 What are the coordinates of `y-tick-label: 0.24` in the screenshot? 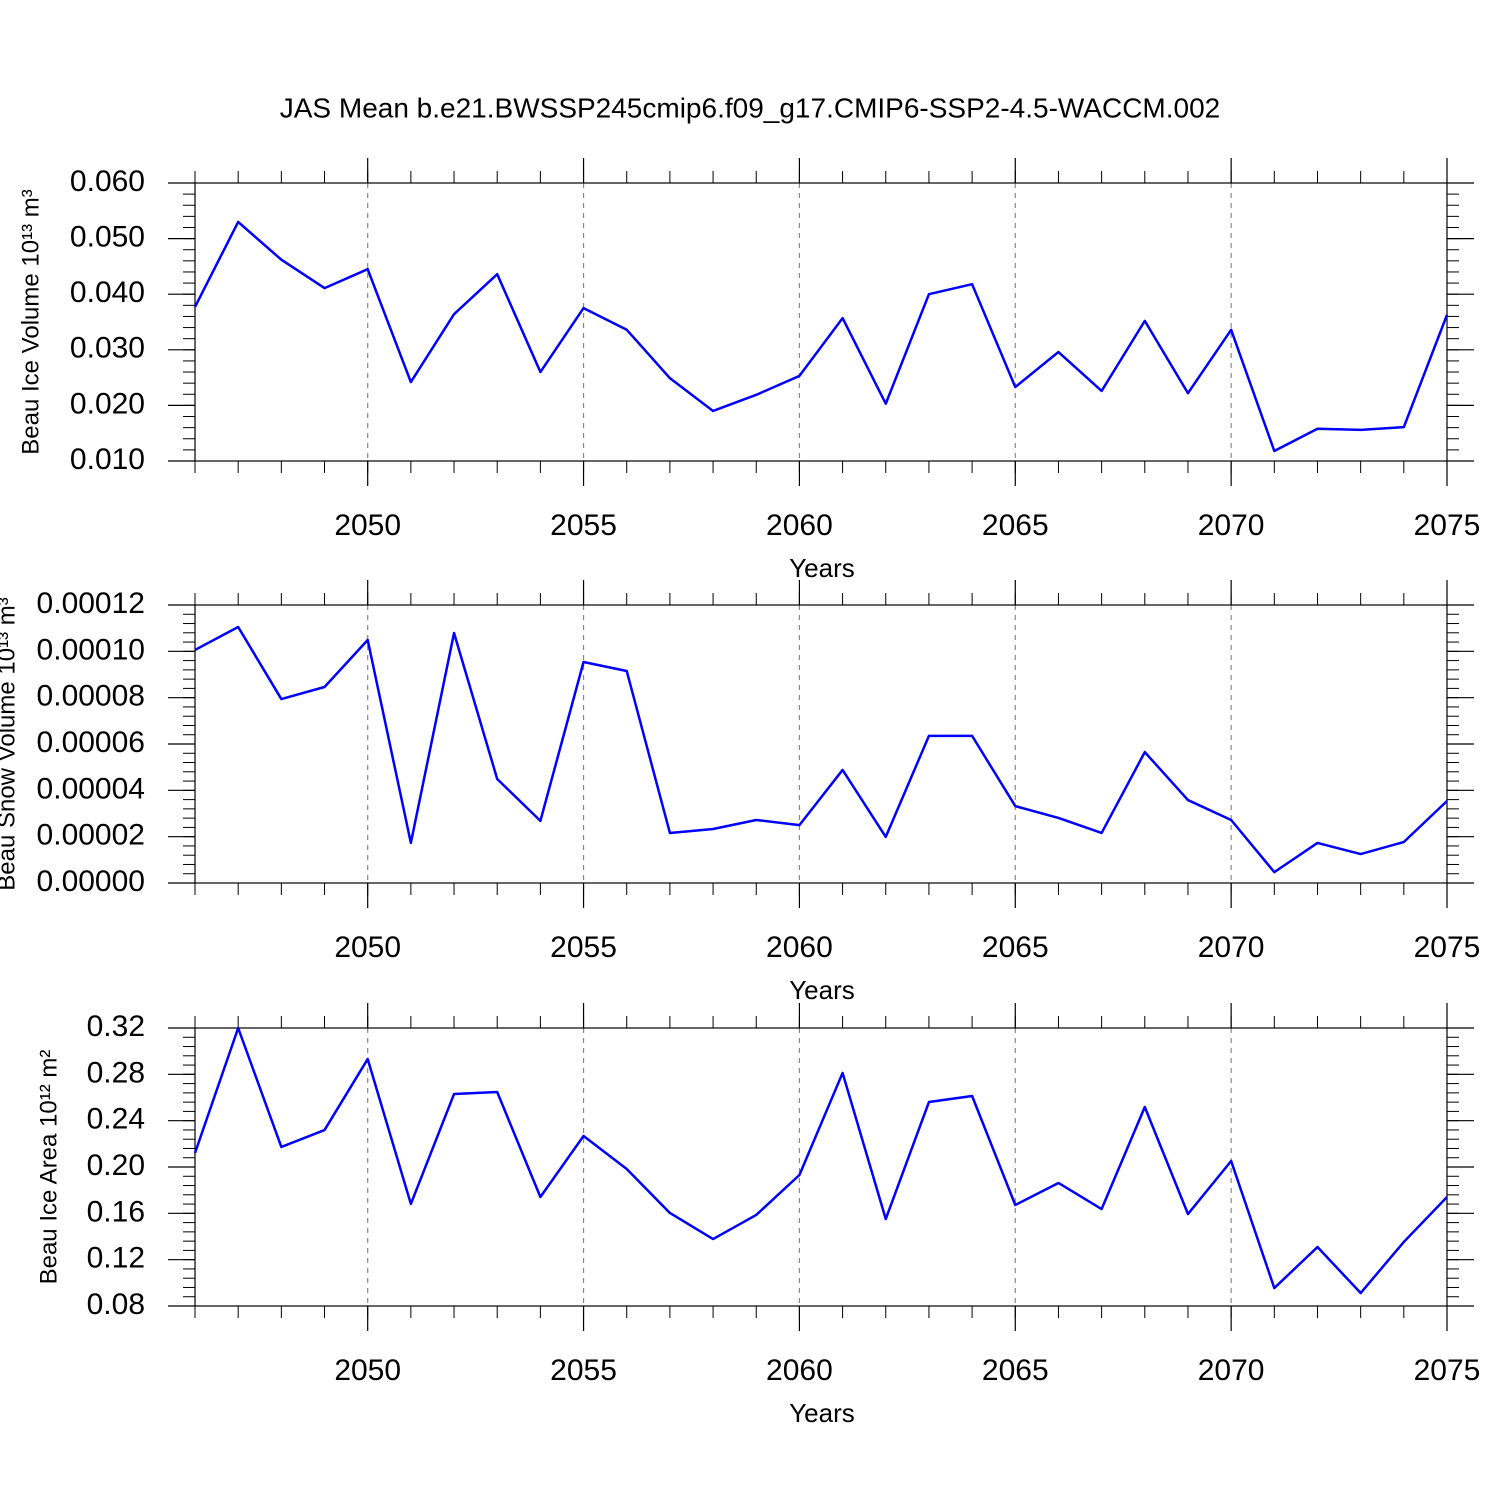 It's located at (116, 1119).